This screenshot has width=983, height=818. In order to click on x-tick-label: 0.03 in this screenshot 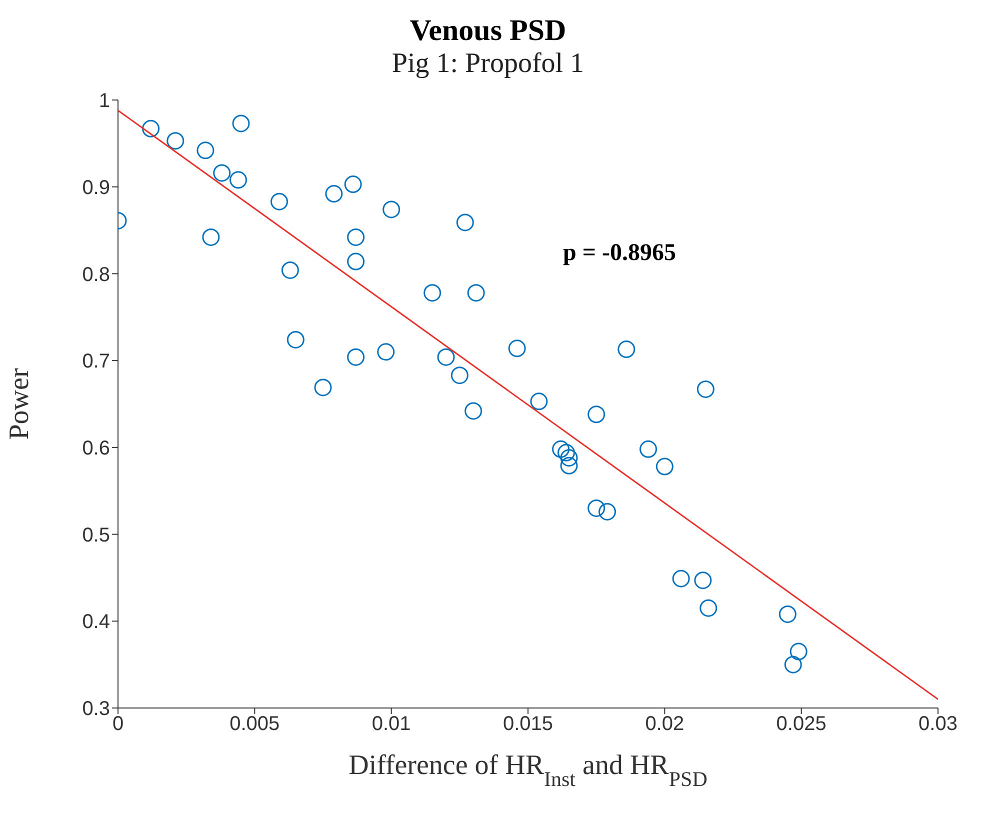, I will do `click(938, 724)`.